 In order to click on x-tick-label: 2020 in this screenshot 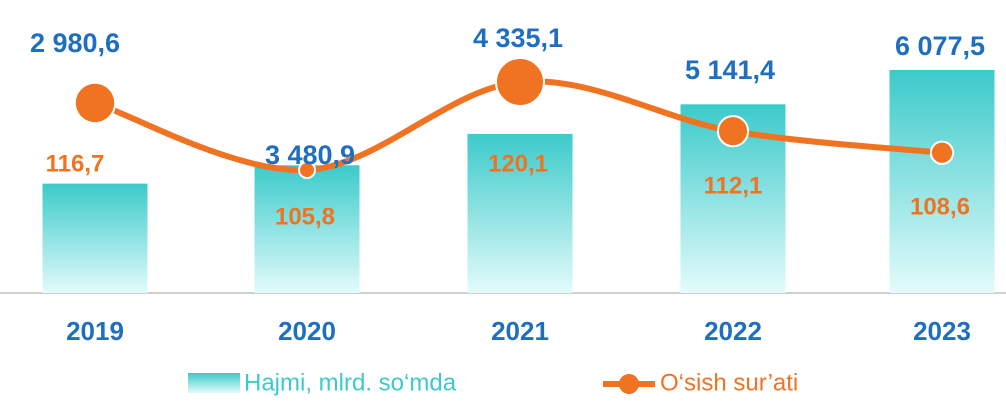, I will do `click(307, 331)`.